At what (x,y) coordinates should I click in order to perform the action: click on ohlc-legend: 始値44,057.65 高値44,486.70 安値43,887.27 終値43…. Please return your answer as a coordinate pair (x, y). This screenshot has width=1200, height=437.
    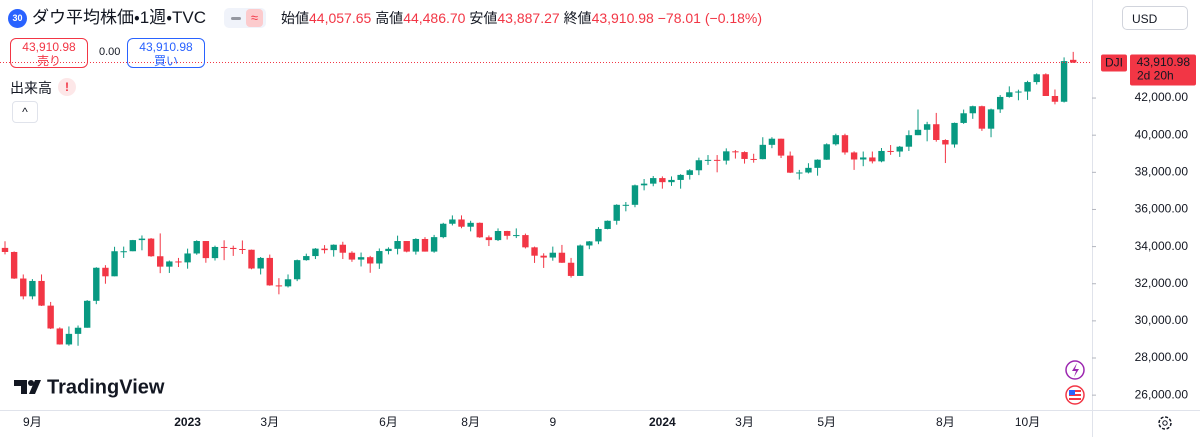
    Looking at the image, I should click on (521, 18).